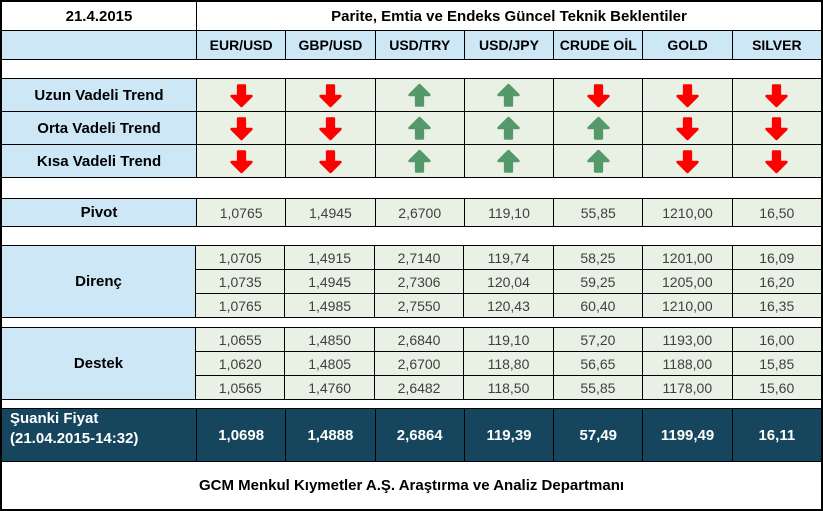  I want to click on resistance-value-usd-try: 2,7550, so click(418, 305).